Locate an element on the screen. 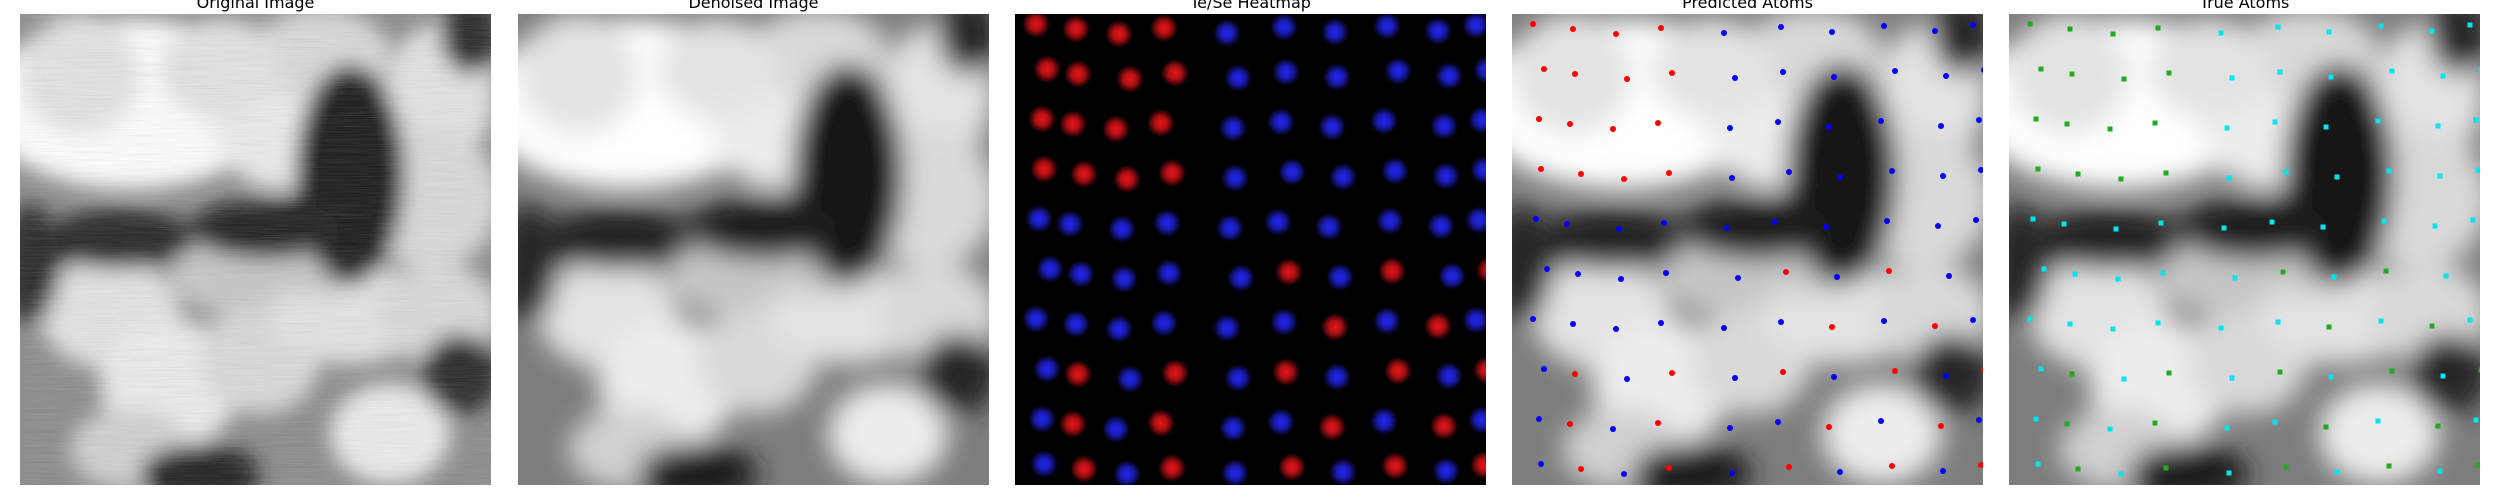  panel-title-original: Original Image is located at coordinates (255, 6).